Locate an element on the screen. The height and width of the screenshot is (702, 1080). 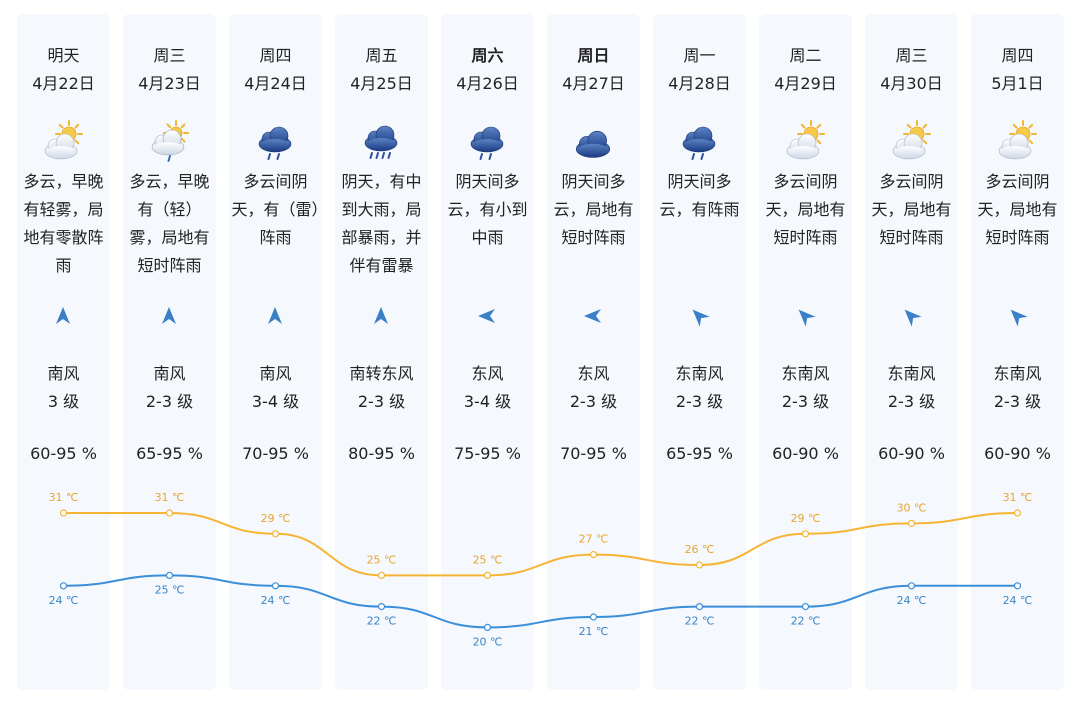
wind-level: 3-4 级 is located at coordinates (487, 401).